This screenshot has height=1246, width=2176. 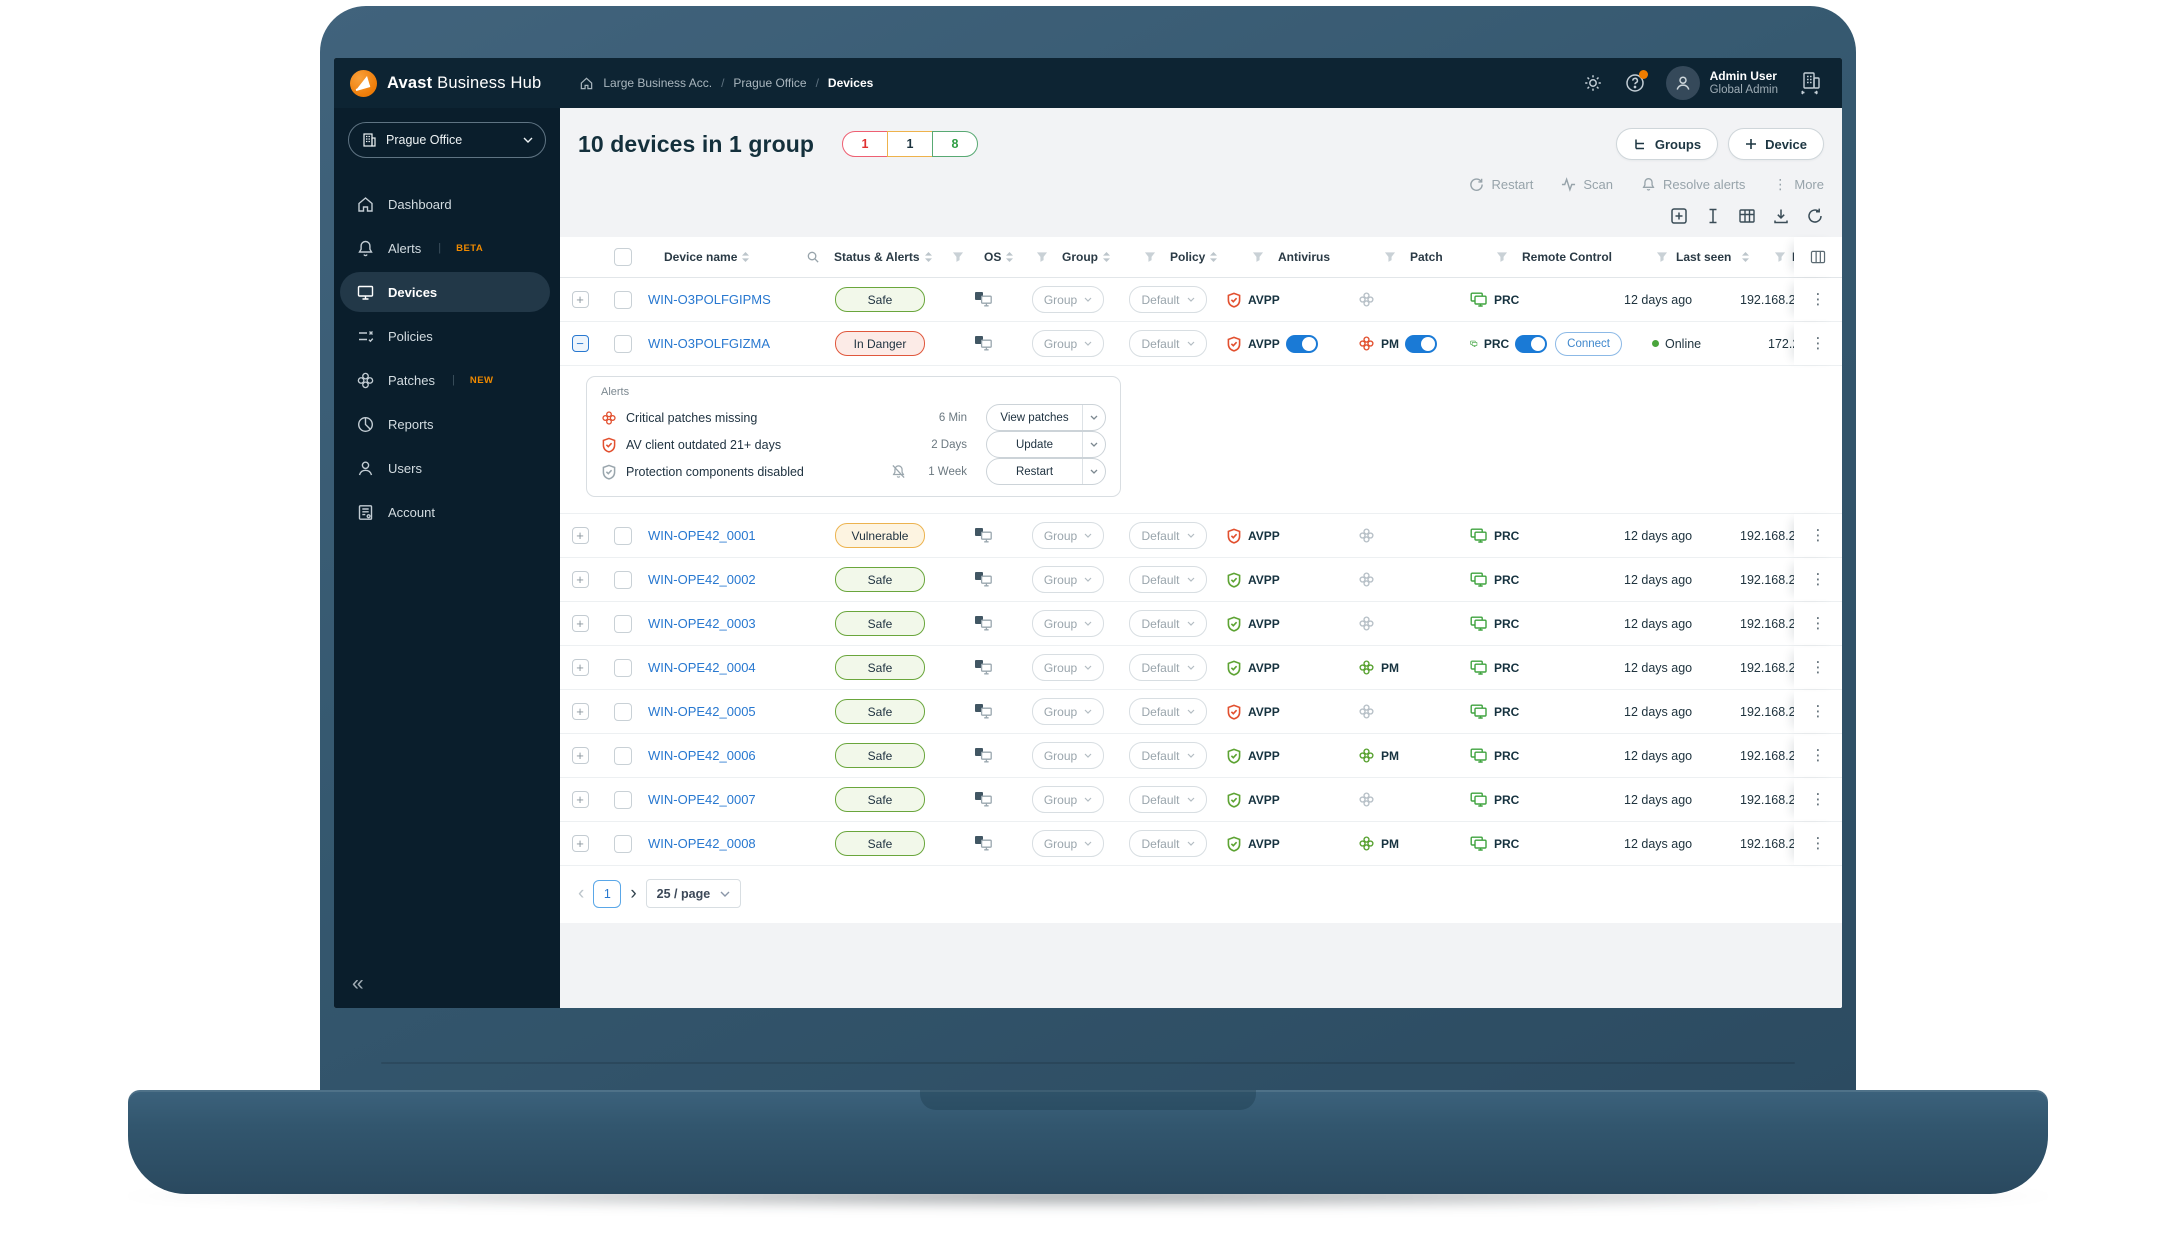 I want to click on table-view-icon, so click(x=1747, y=216).